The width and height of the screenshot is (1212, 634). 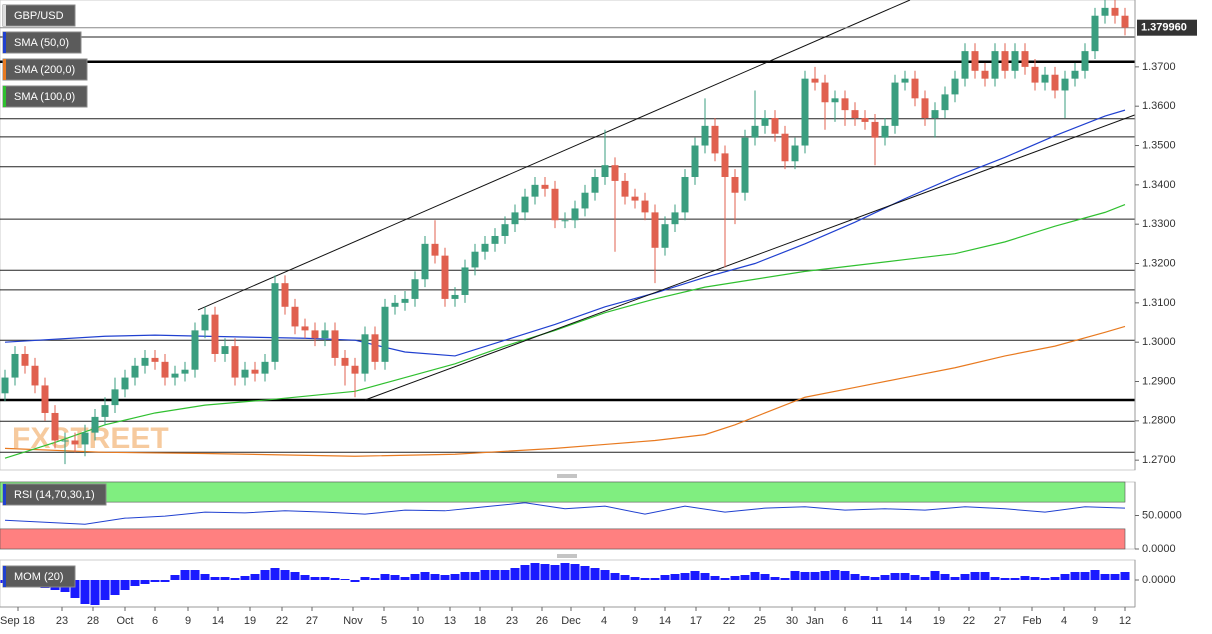 I want to click on y-tick-label: 1.3300, so click(x=1159, y=224).